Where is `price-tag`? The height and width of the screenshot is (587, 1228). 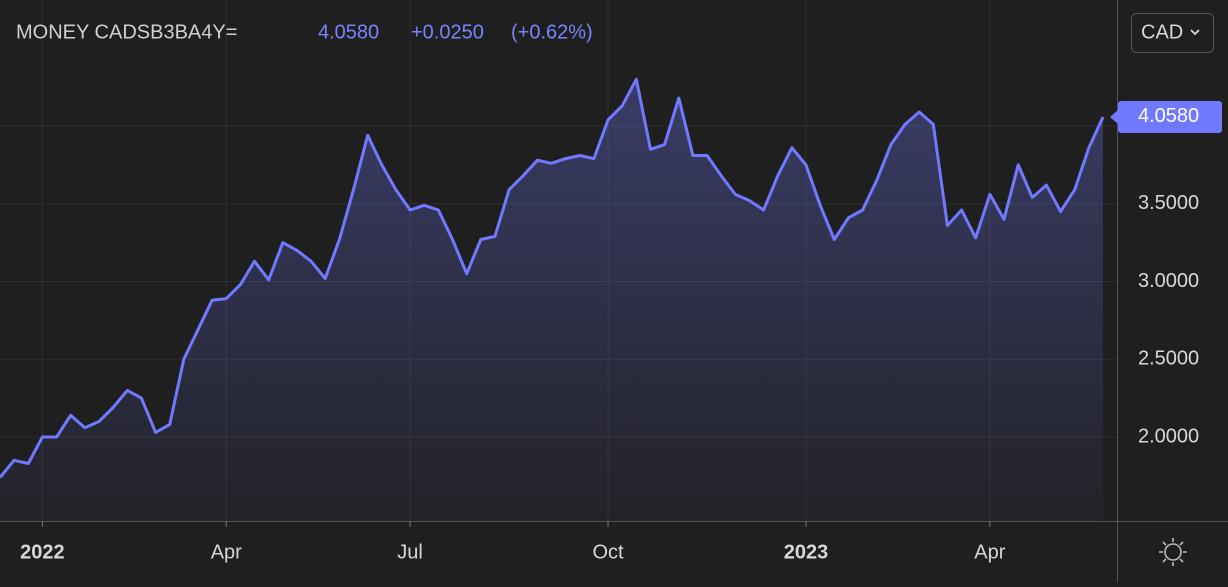 price-tag is located at coordinates (1170, 116).